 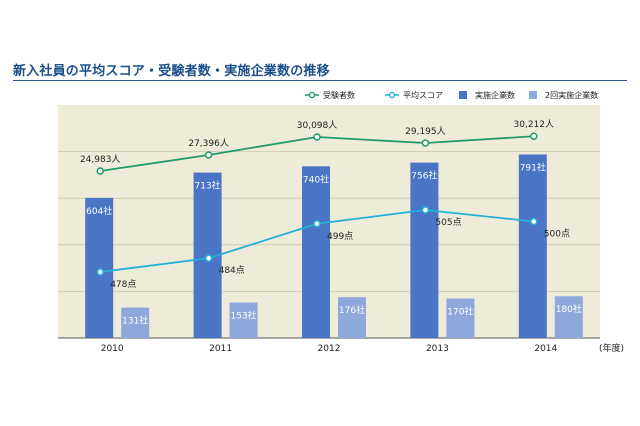 What do you see at coordinates (232, 270) in the screenshot?
I see `score-label: 484点` at bounding box center [232, 270].